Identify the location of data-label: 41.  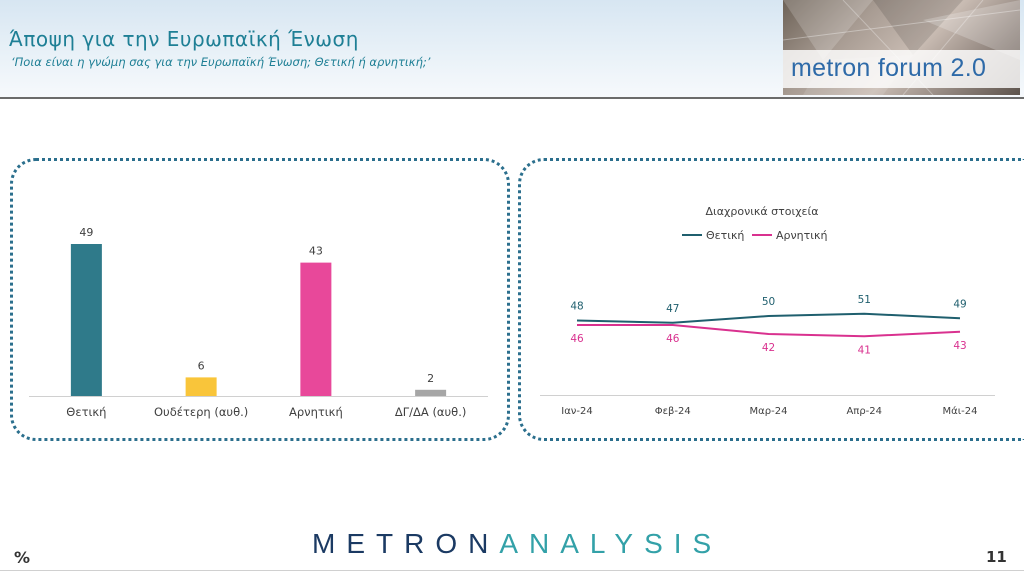
(864, 350).